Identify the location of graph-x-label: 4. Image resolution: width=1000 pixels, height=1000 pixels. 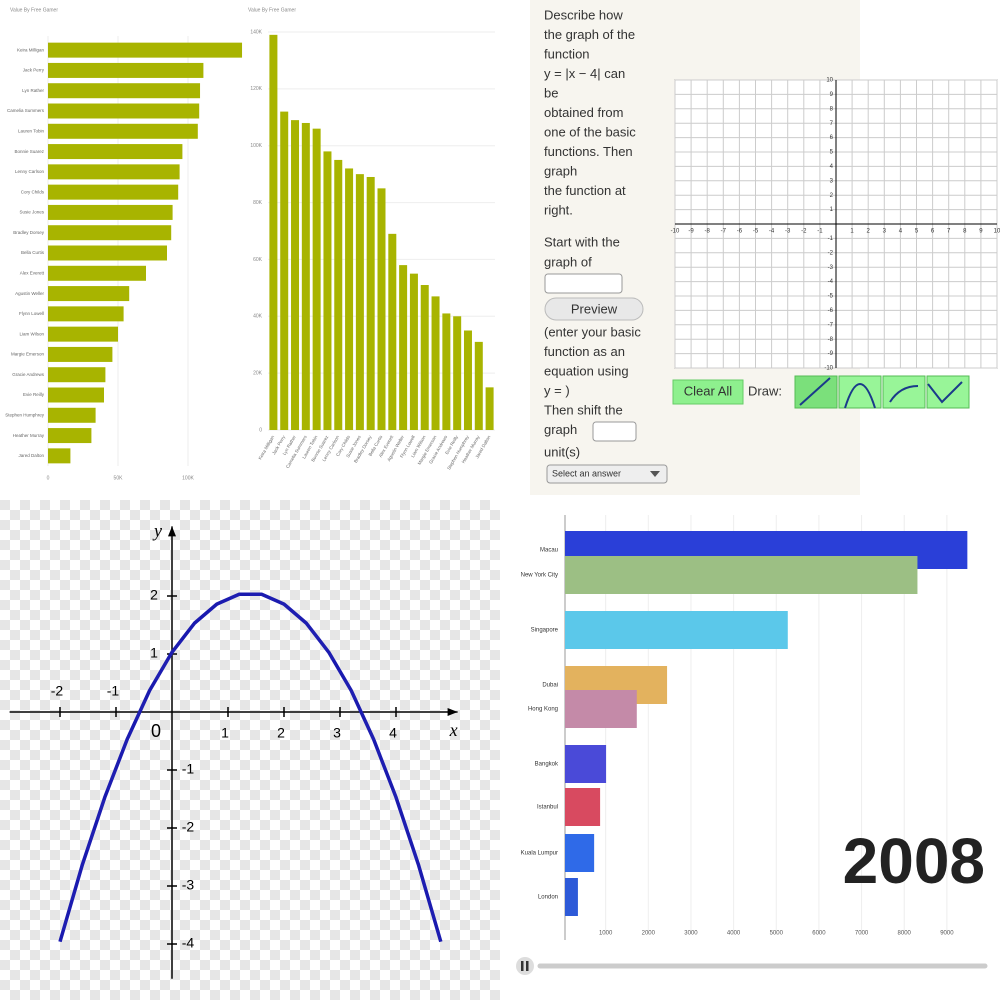
(901, 232).